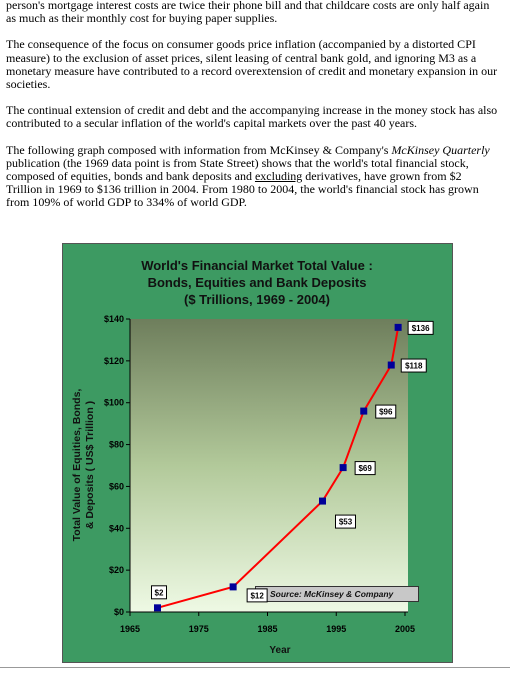 The height and width of the screenshot is (673, 510). I want to click on x-tick-label: 1975, so click(199, 629).